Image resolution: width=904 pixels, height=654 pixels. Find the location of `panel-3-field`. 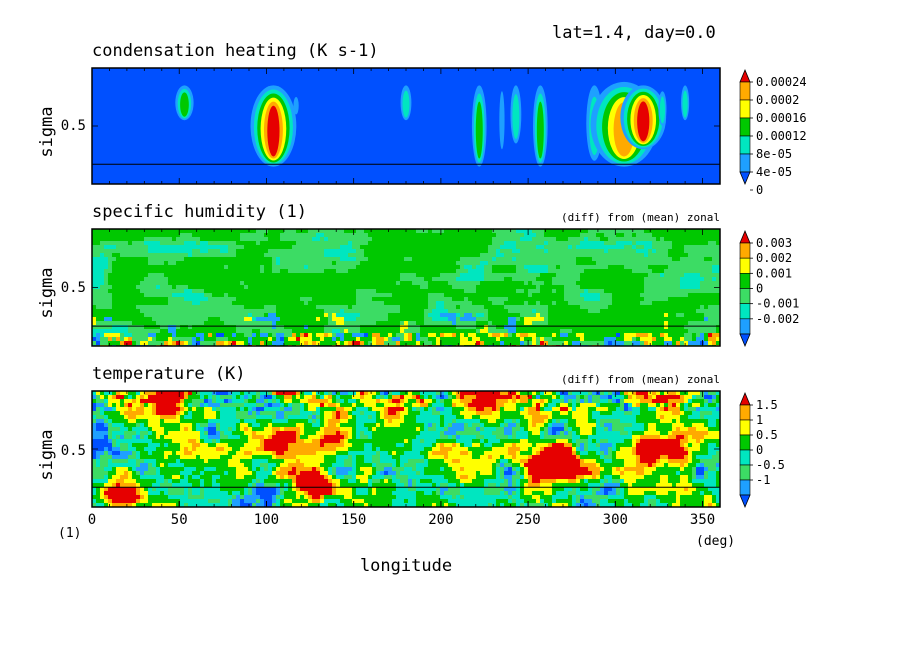

panel-3-field is located at coordinates (406, 449).